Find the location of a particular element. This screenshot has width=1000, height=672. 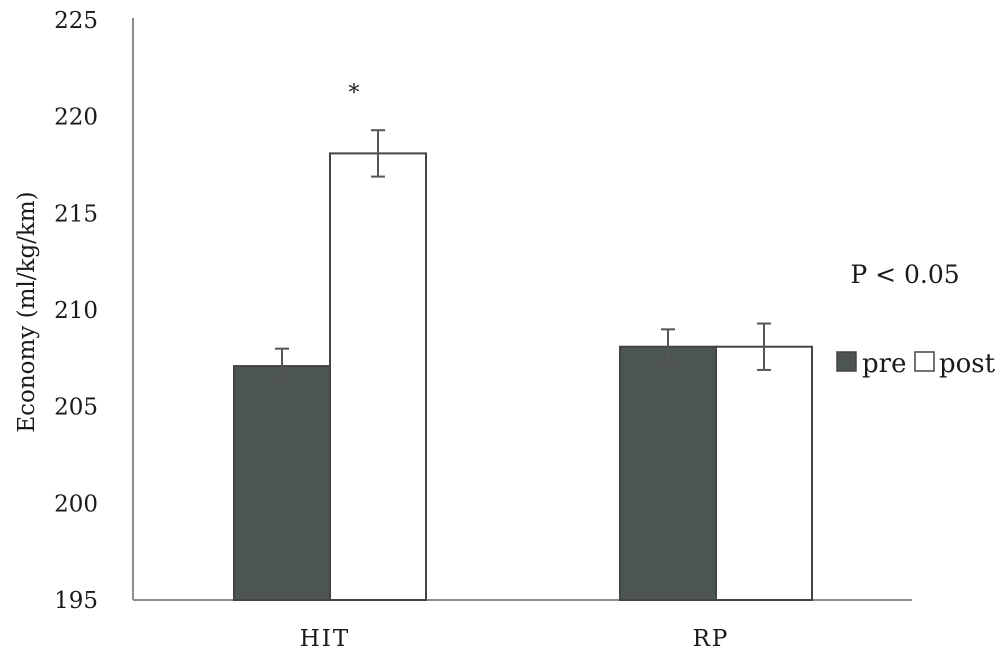

bar-post-rp is located at coordinates (764, 473).